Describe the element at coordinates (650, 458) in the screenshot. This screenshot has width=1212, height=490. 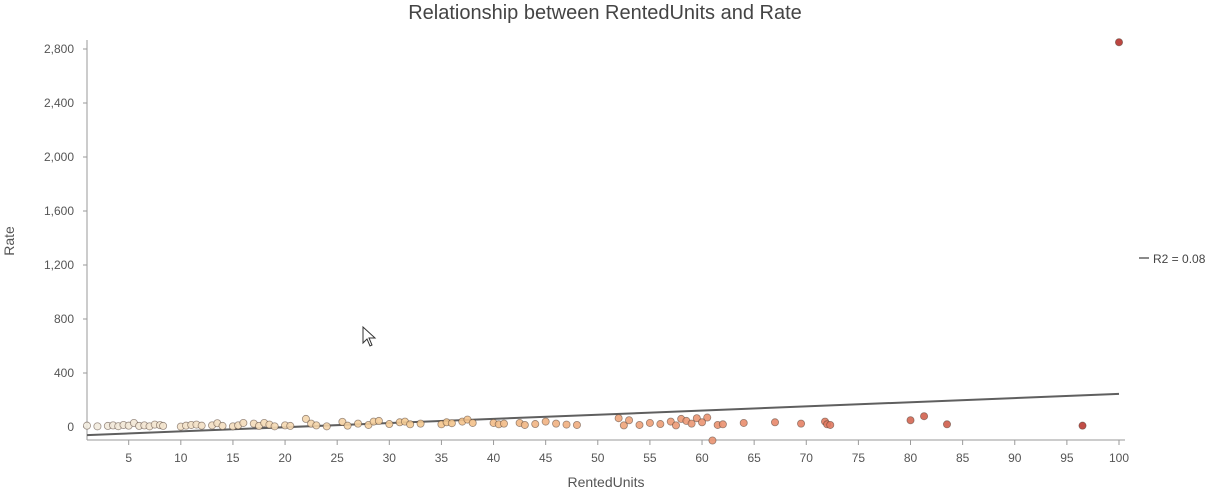
I see `x-tick-label: 55` at that location.